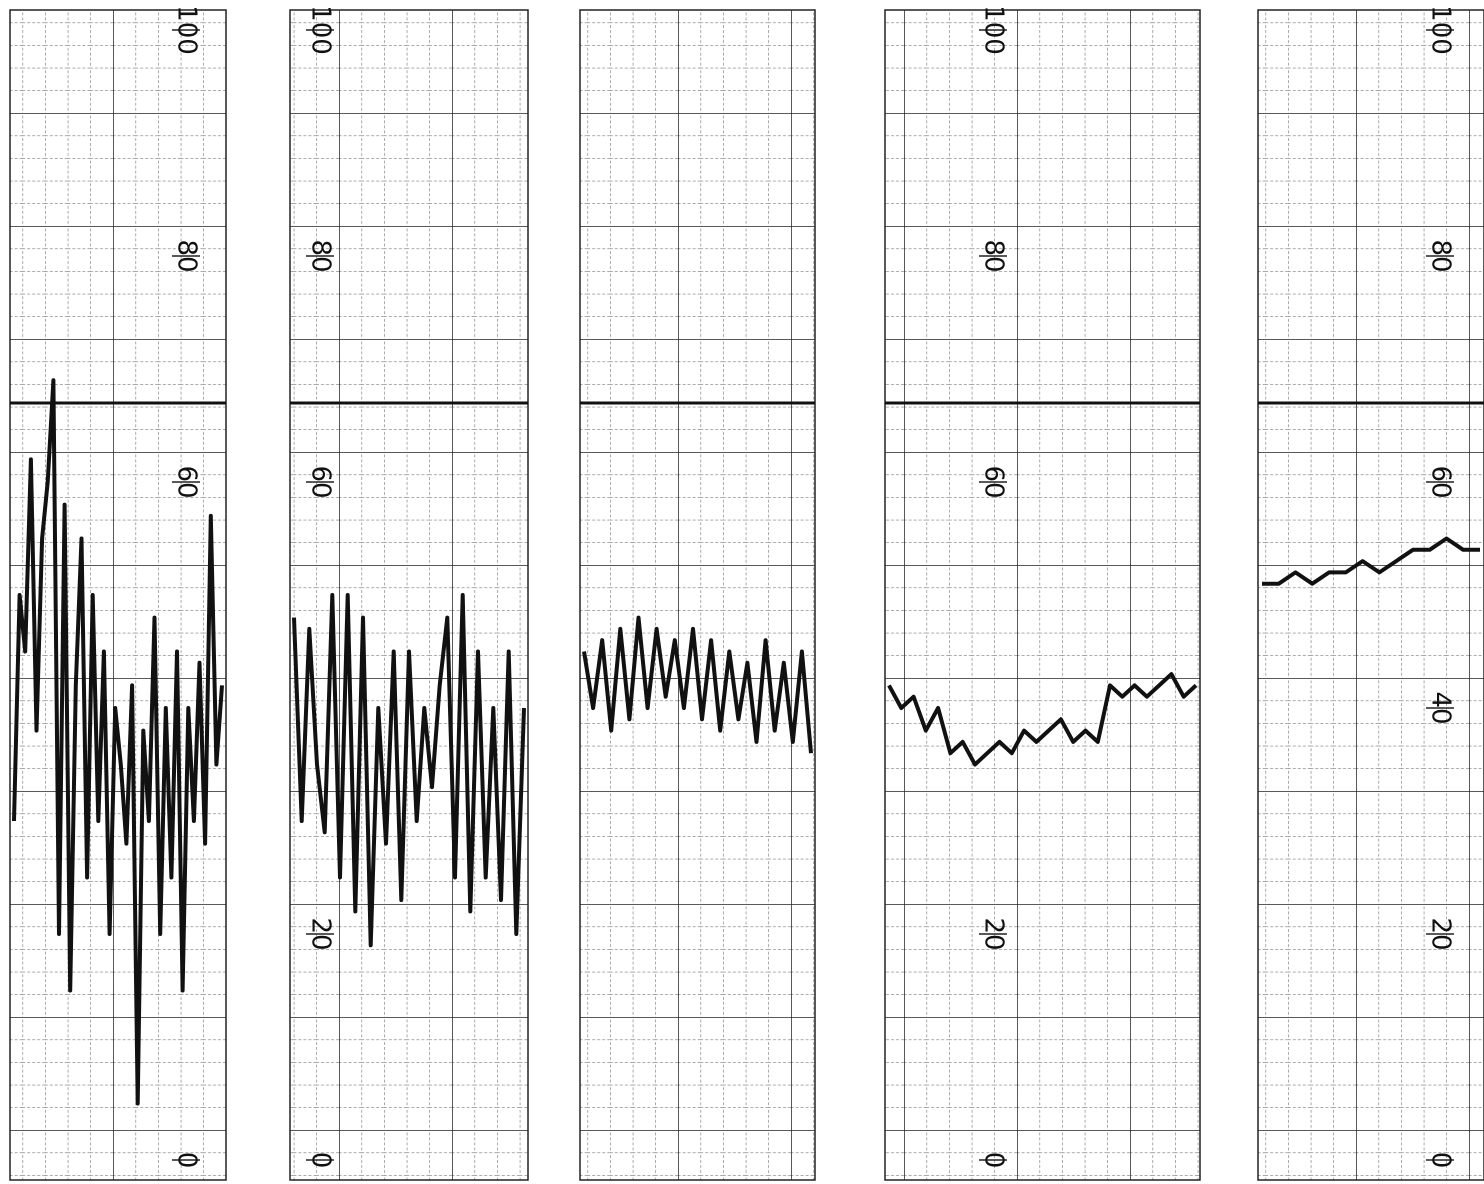 The image size is (1484, 1184). I want to click on major-grid, so click(118, 595).